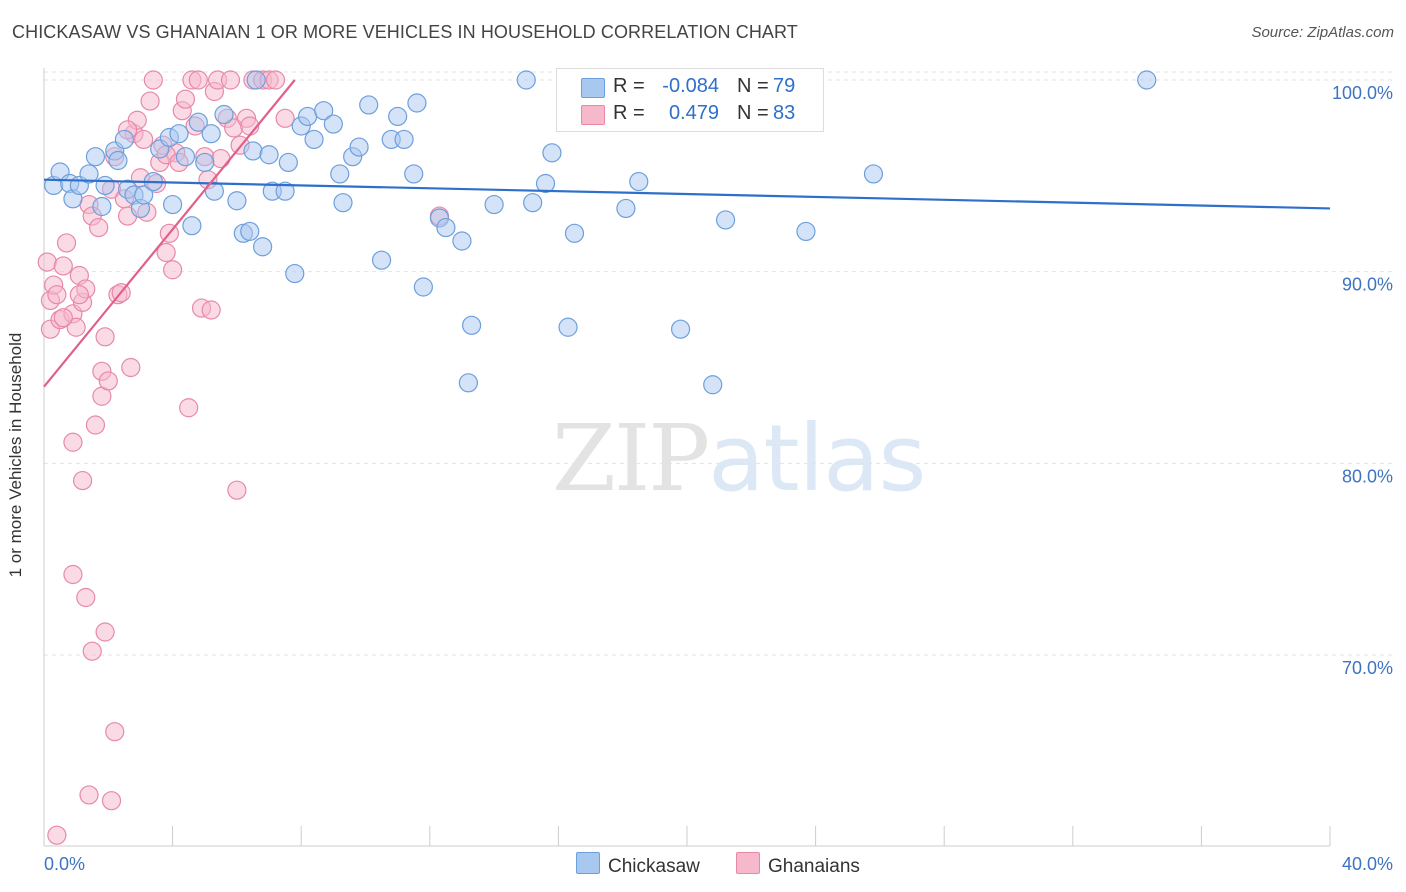  What do you see at coordinates (593, 115) in the screenshot?
I see `ghanaians-swatch` at bounding box center [593, 115].